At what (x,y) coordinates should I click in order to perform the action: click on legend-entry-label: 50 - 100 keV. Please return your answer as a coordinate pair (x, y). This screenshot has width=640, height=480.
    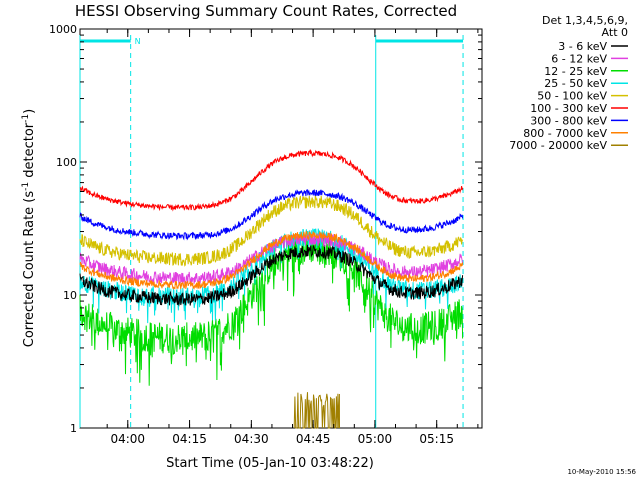
    Looking at the image, I should click on (572, 96).